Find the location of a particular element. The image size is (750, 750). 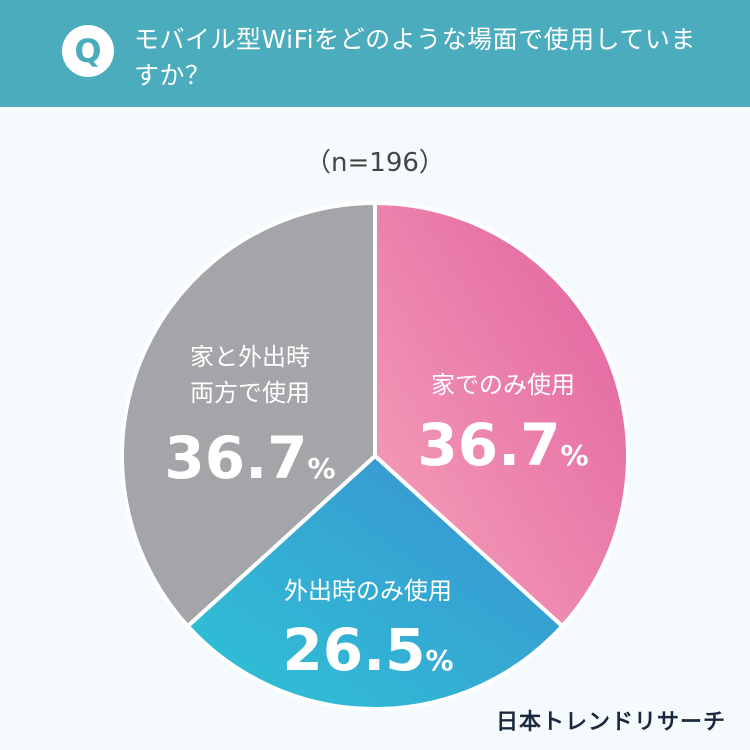

slice-value-label: 26.5% is located at coordinates (367, 650).